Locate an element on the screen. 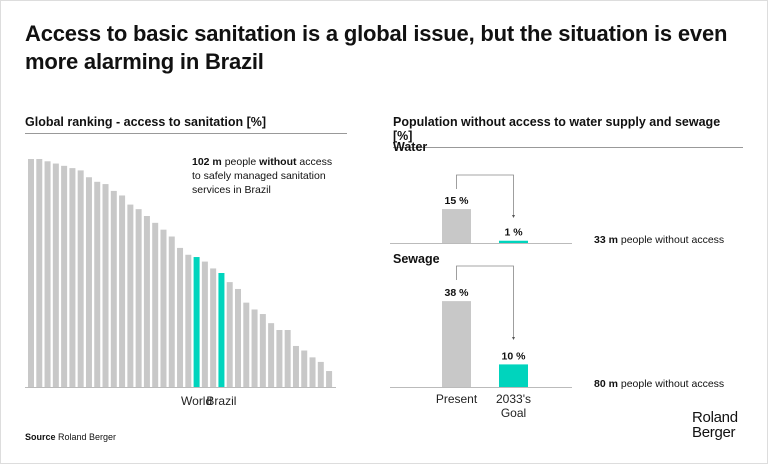 This screenshot has width=768, height=464. source: Source Roland Berger is located at coordinates (70, 437).